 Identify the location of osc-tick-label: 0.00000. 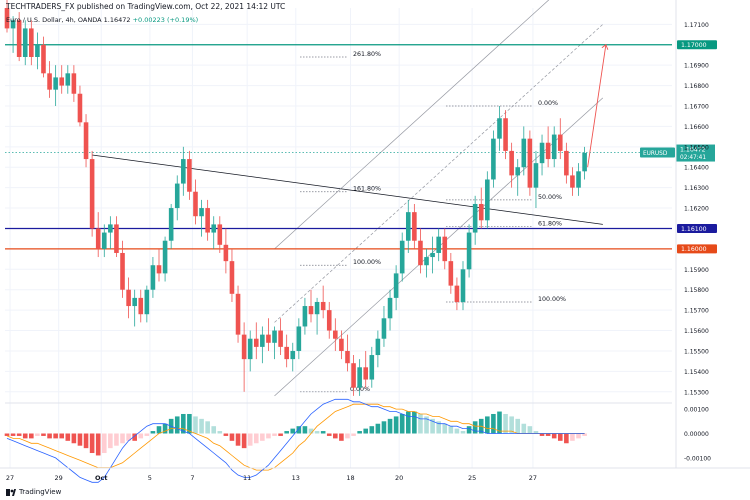
(696, 434).